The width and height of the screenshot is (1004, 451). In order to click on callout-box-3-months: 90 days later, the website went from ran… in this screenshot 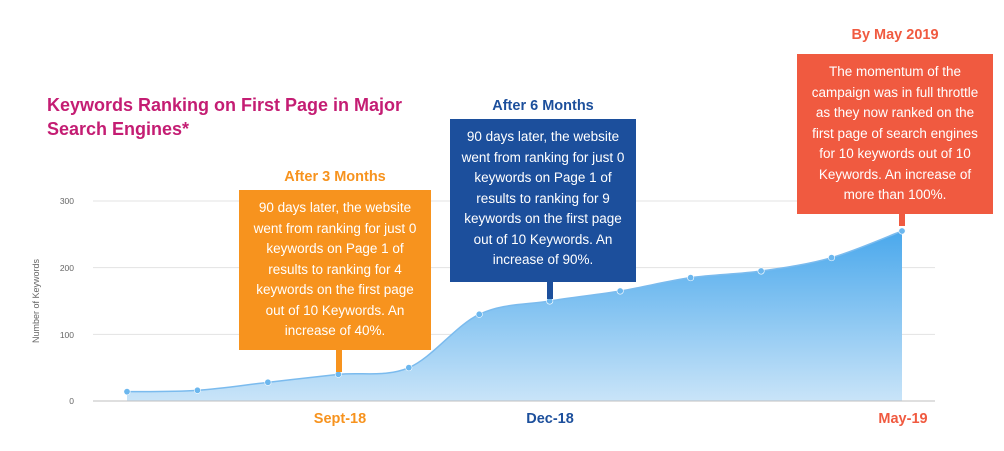, I will do `click(335, 270)`.